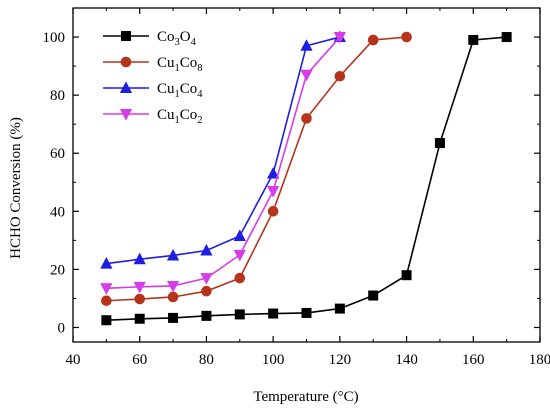 Image resolution: width=550 pixels, height=412 pixels. I want to click on y-tick-label: 100, so click(54, 38).